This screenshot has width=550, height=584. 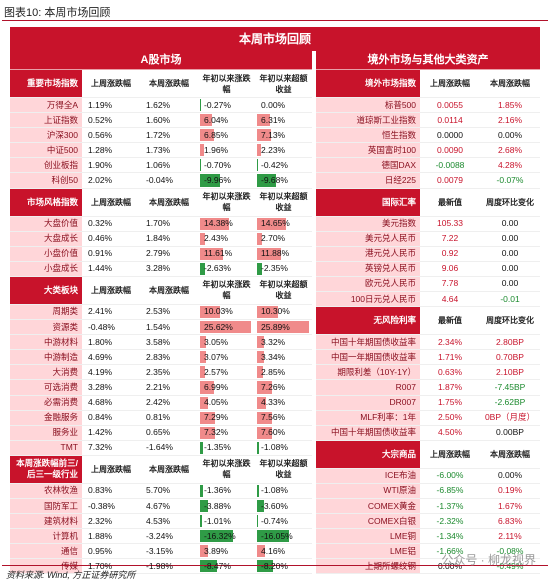 I want to click on value-cell: 4.68%, so click(x=111, y=403).